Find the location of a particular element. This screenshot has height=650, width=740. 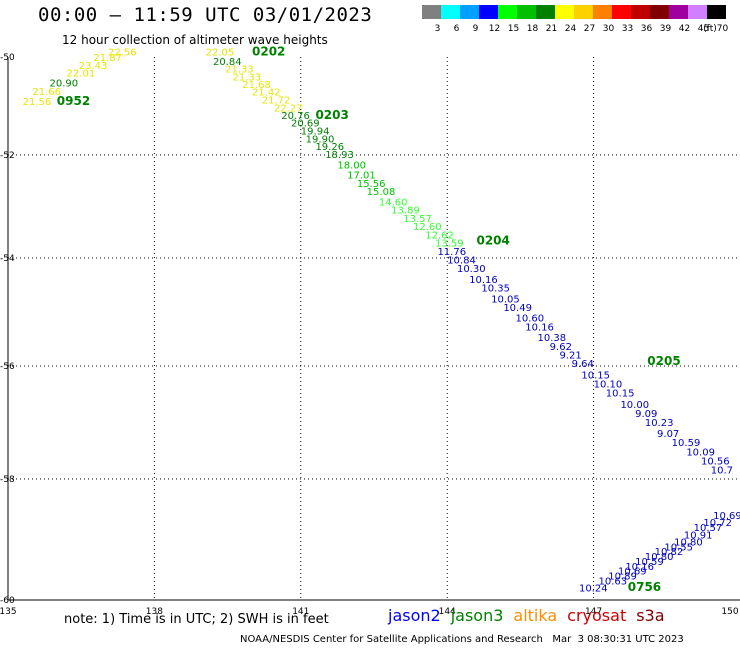

wave-height-reading: 21.42 is located at coordinates (266, 93).